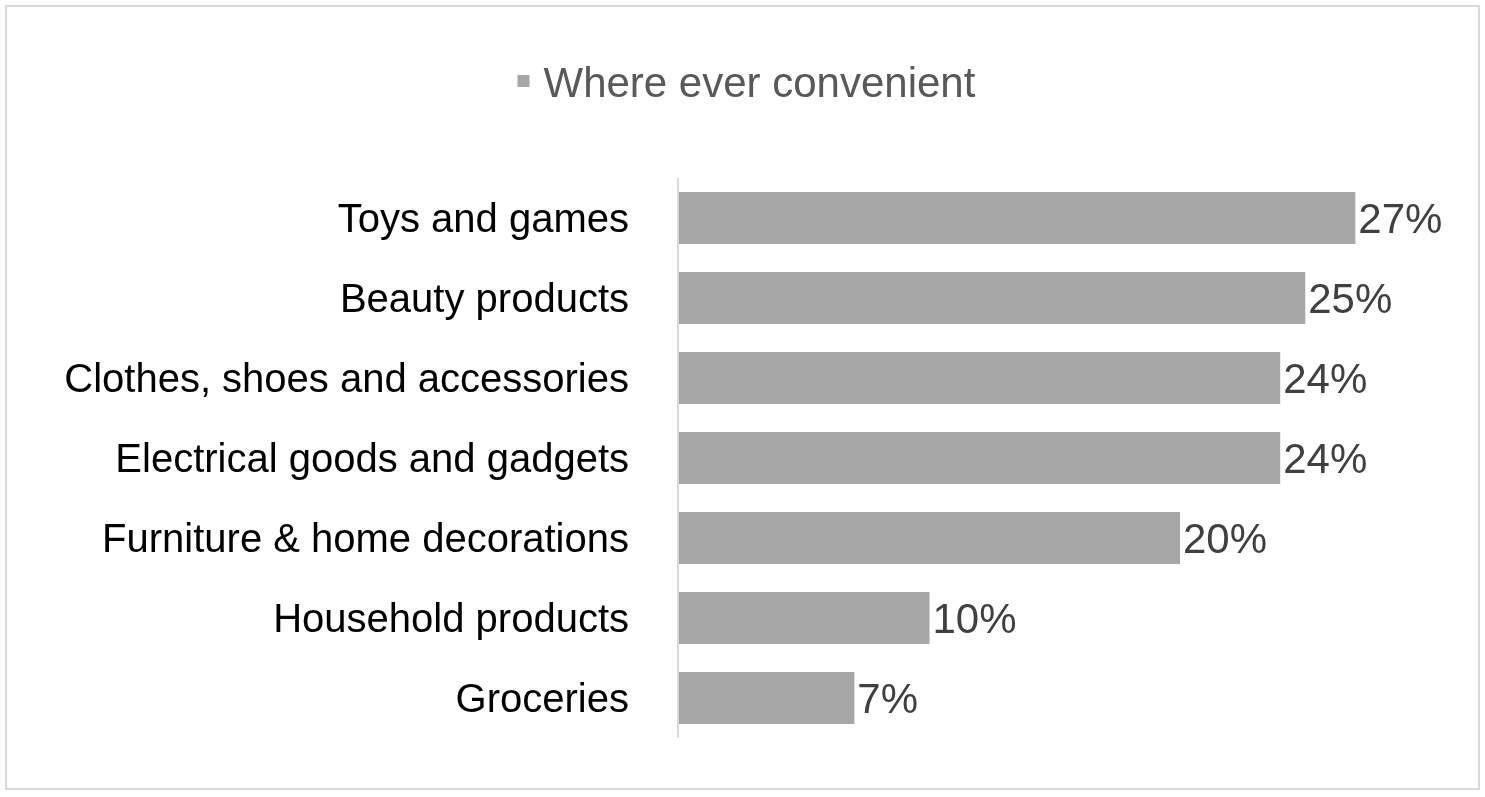  Describe the element at coordinates (451, 618) in the screenshot. I see `y-tick-label: Household products` at that location.